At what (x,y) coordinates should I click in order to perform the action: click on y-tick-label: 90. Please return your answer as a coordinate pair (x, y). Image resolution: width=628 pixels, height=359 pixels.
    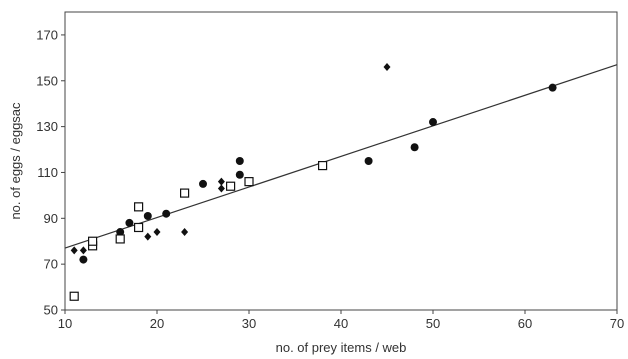
    Looking at the image, I should click on (51, 218).